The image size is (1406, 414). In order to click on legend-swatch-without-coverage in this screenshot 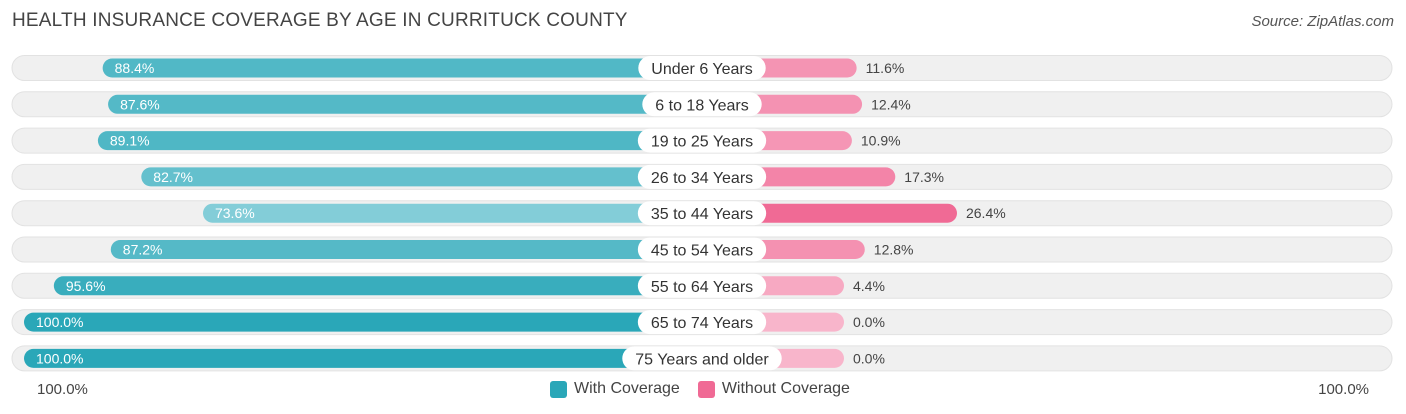, I will do `click(706, 389)`.